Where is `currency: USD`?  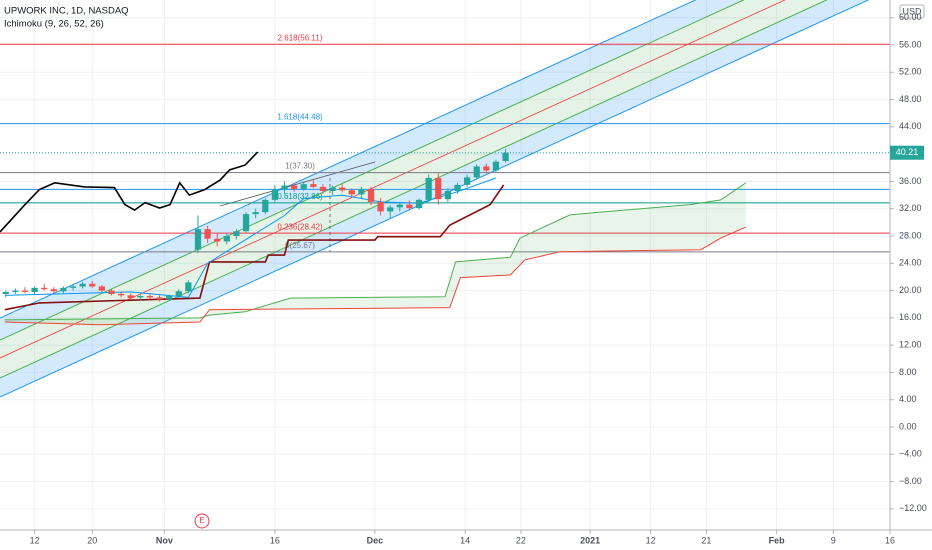
currency: USD is located at coordinates (912, 11).